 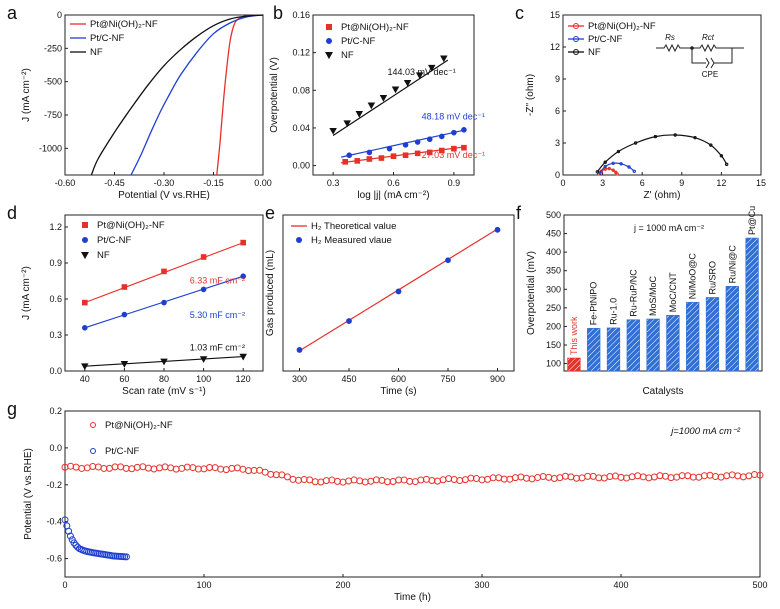 What do you see at coordinates (453, 155) in the screenshot?
I see `slope-annotation: 27.03 mV dec⁻¹` at bounding box center [453, 155].